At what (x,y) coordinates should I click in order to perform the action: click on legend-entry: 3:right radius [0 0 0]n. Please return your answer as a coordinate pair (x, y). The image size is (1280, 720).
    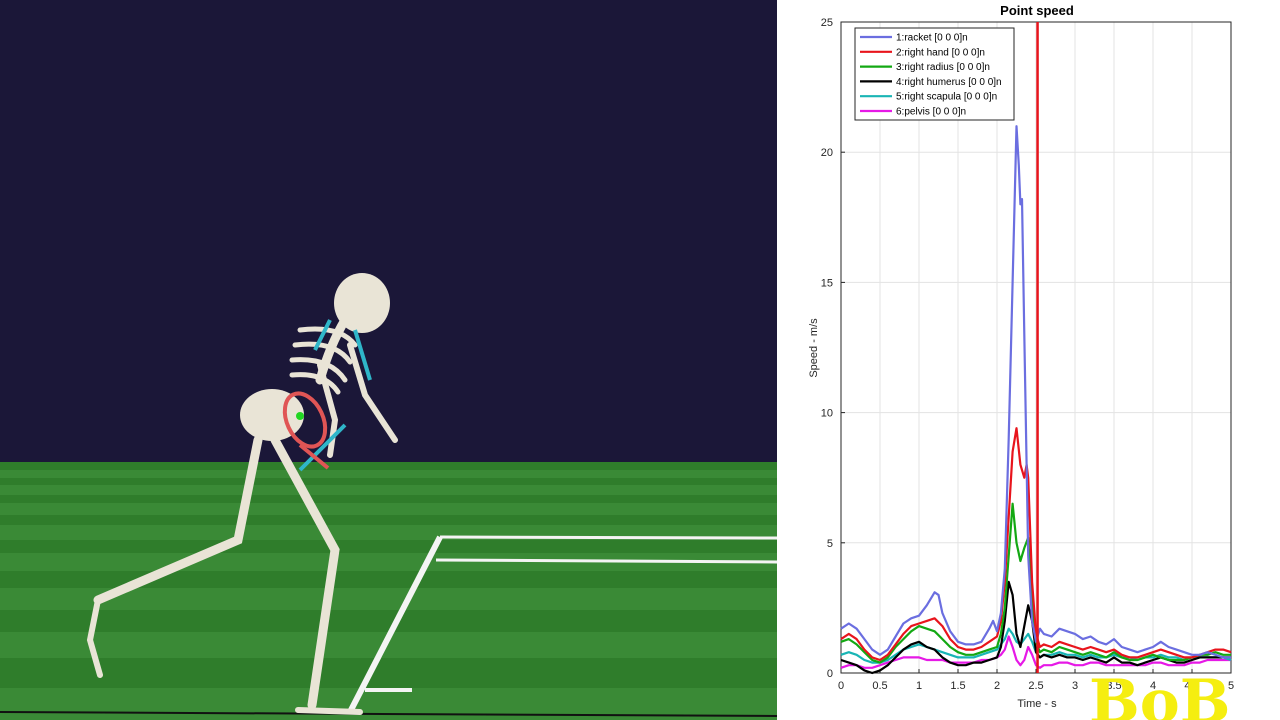
    Looking at the image, I should click on (943, 67).